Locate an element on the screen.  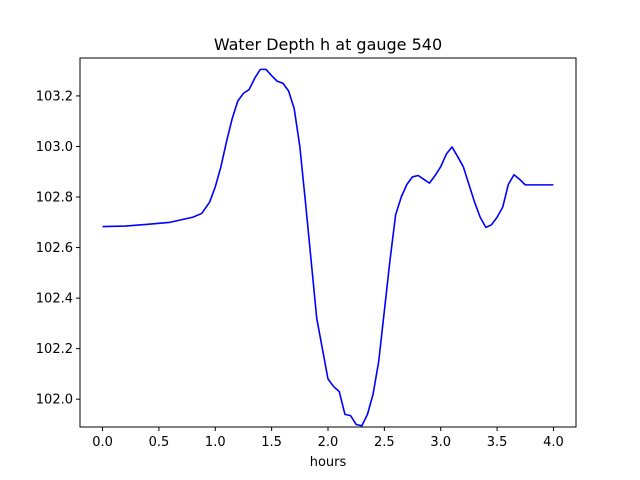
x-tick-label: 2.5 is located at coordinates (384, 442).